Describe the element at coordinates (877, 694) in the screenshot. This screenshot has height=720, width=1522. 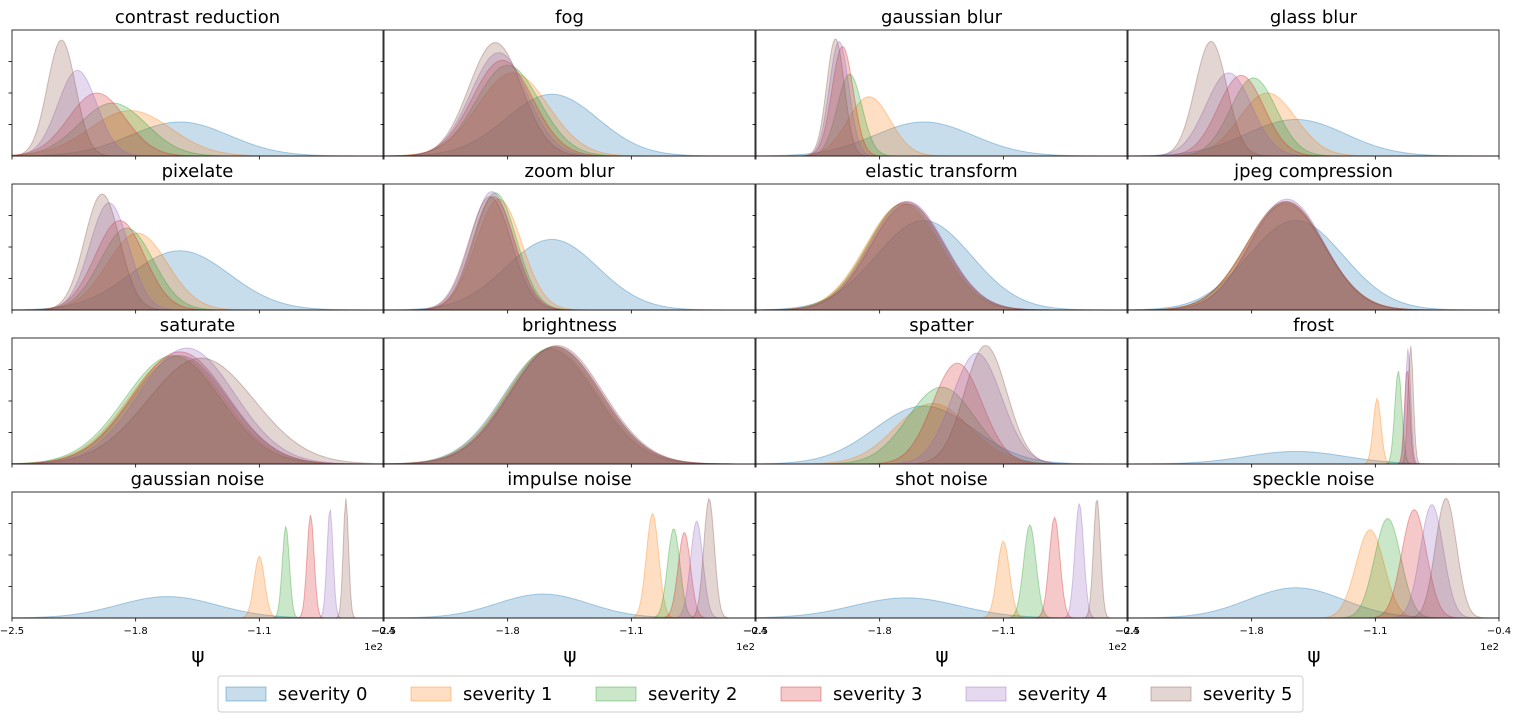
I see `legend-label: severity 3` at that location.